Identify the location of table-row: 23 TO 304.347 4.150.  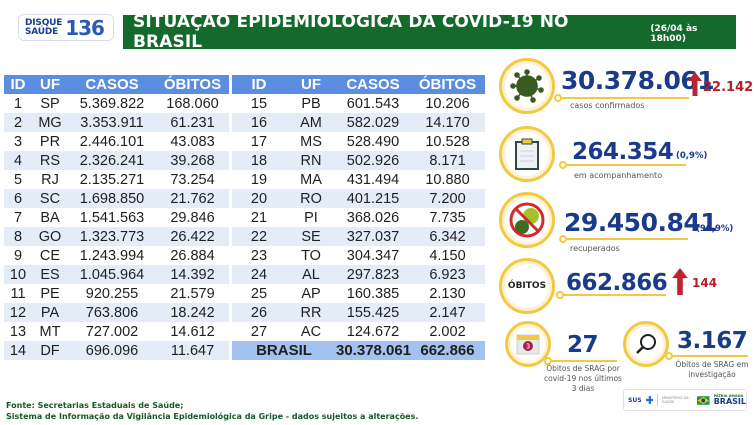
(358, 255).